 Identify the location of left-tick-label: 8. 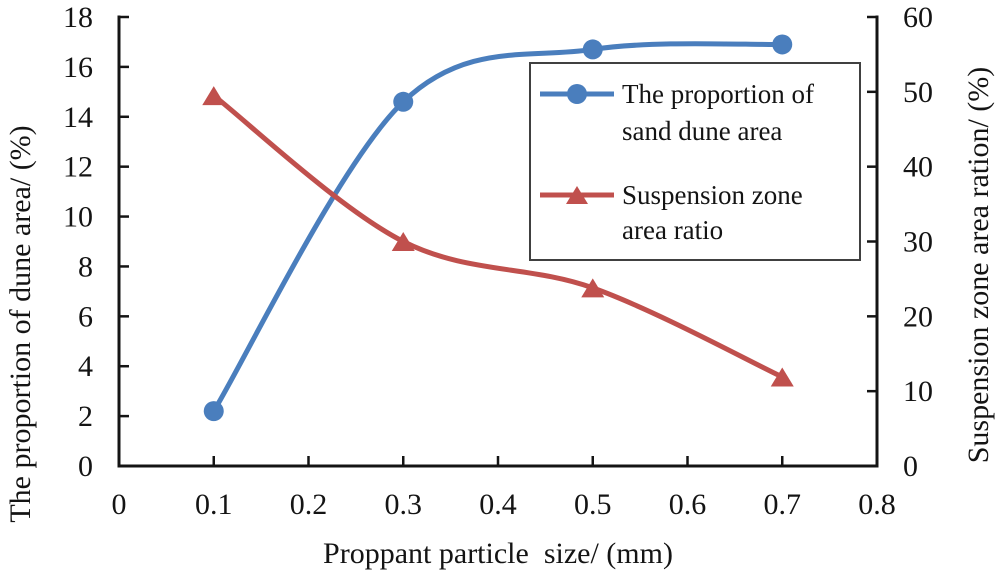
(85, 266).